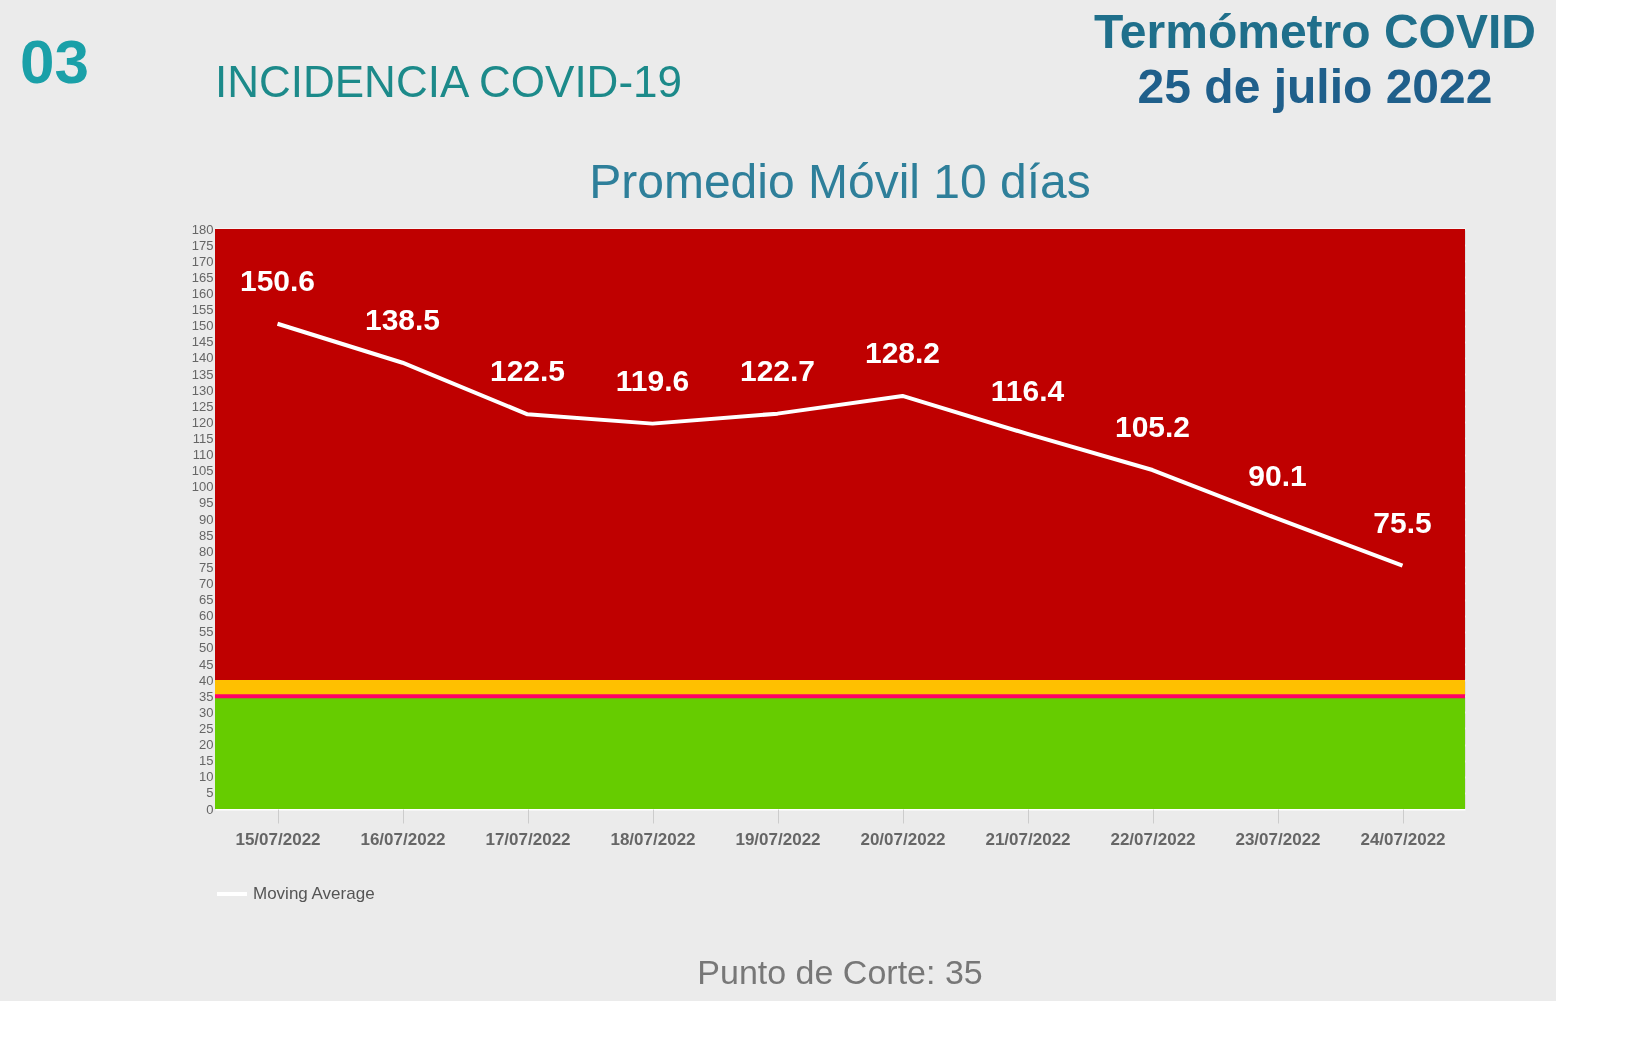 The width and height of the screenshot is (1633, 1055). Describe the element at coordinates (1278, 839) in the screenshot. I see `x-tick-label: 23/07/2022` at that location.